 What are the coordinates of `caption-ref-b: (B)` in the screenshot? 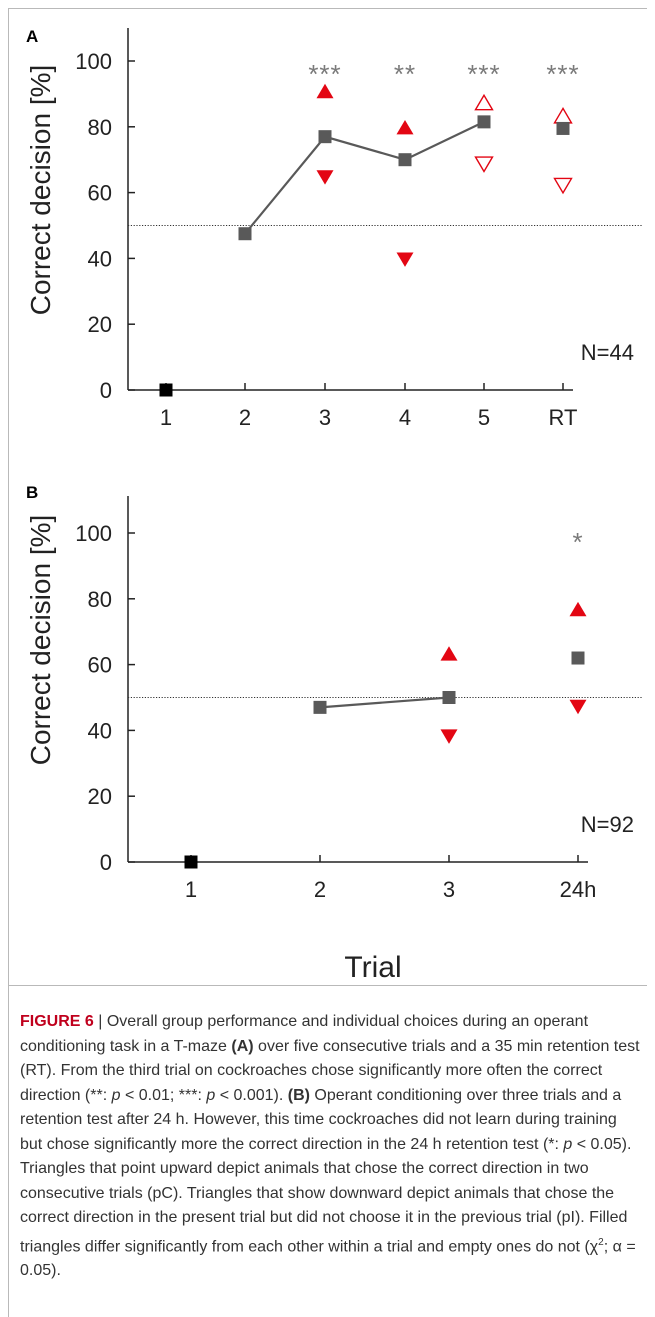 It's located at (298, 1095).